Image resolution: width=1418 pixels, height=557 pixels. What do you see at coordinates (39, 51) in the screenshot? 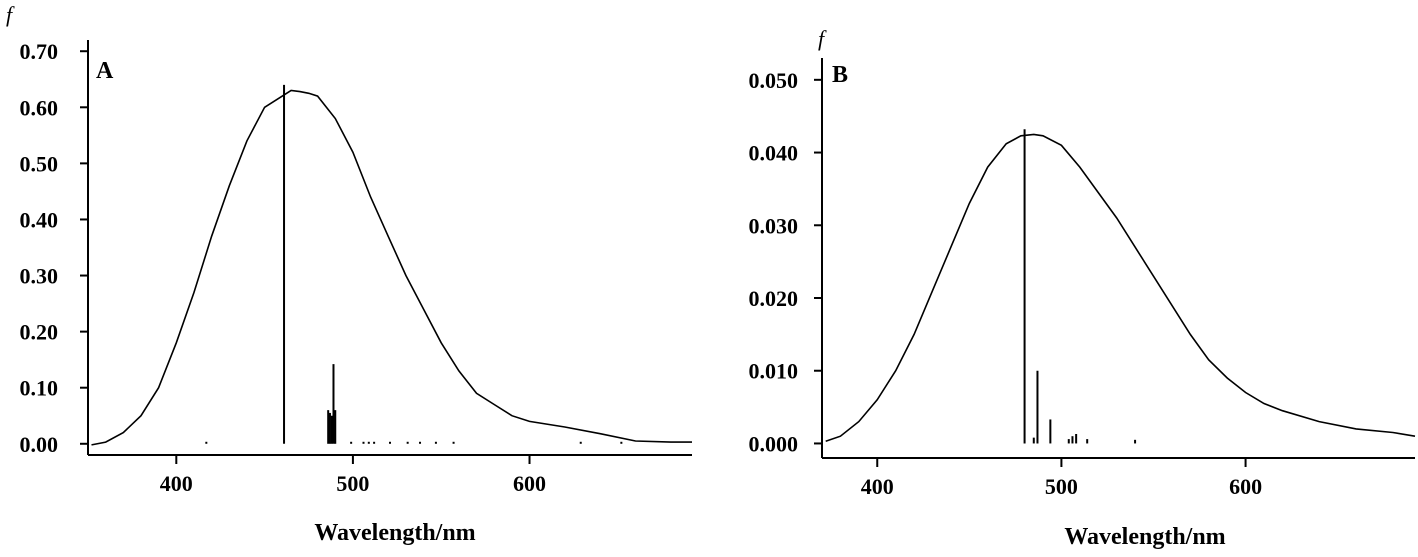
I see `y-tick-label: 0.70` at bounding box center [39, 51].